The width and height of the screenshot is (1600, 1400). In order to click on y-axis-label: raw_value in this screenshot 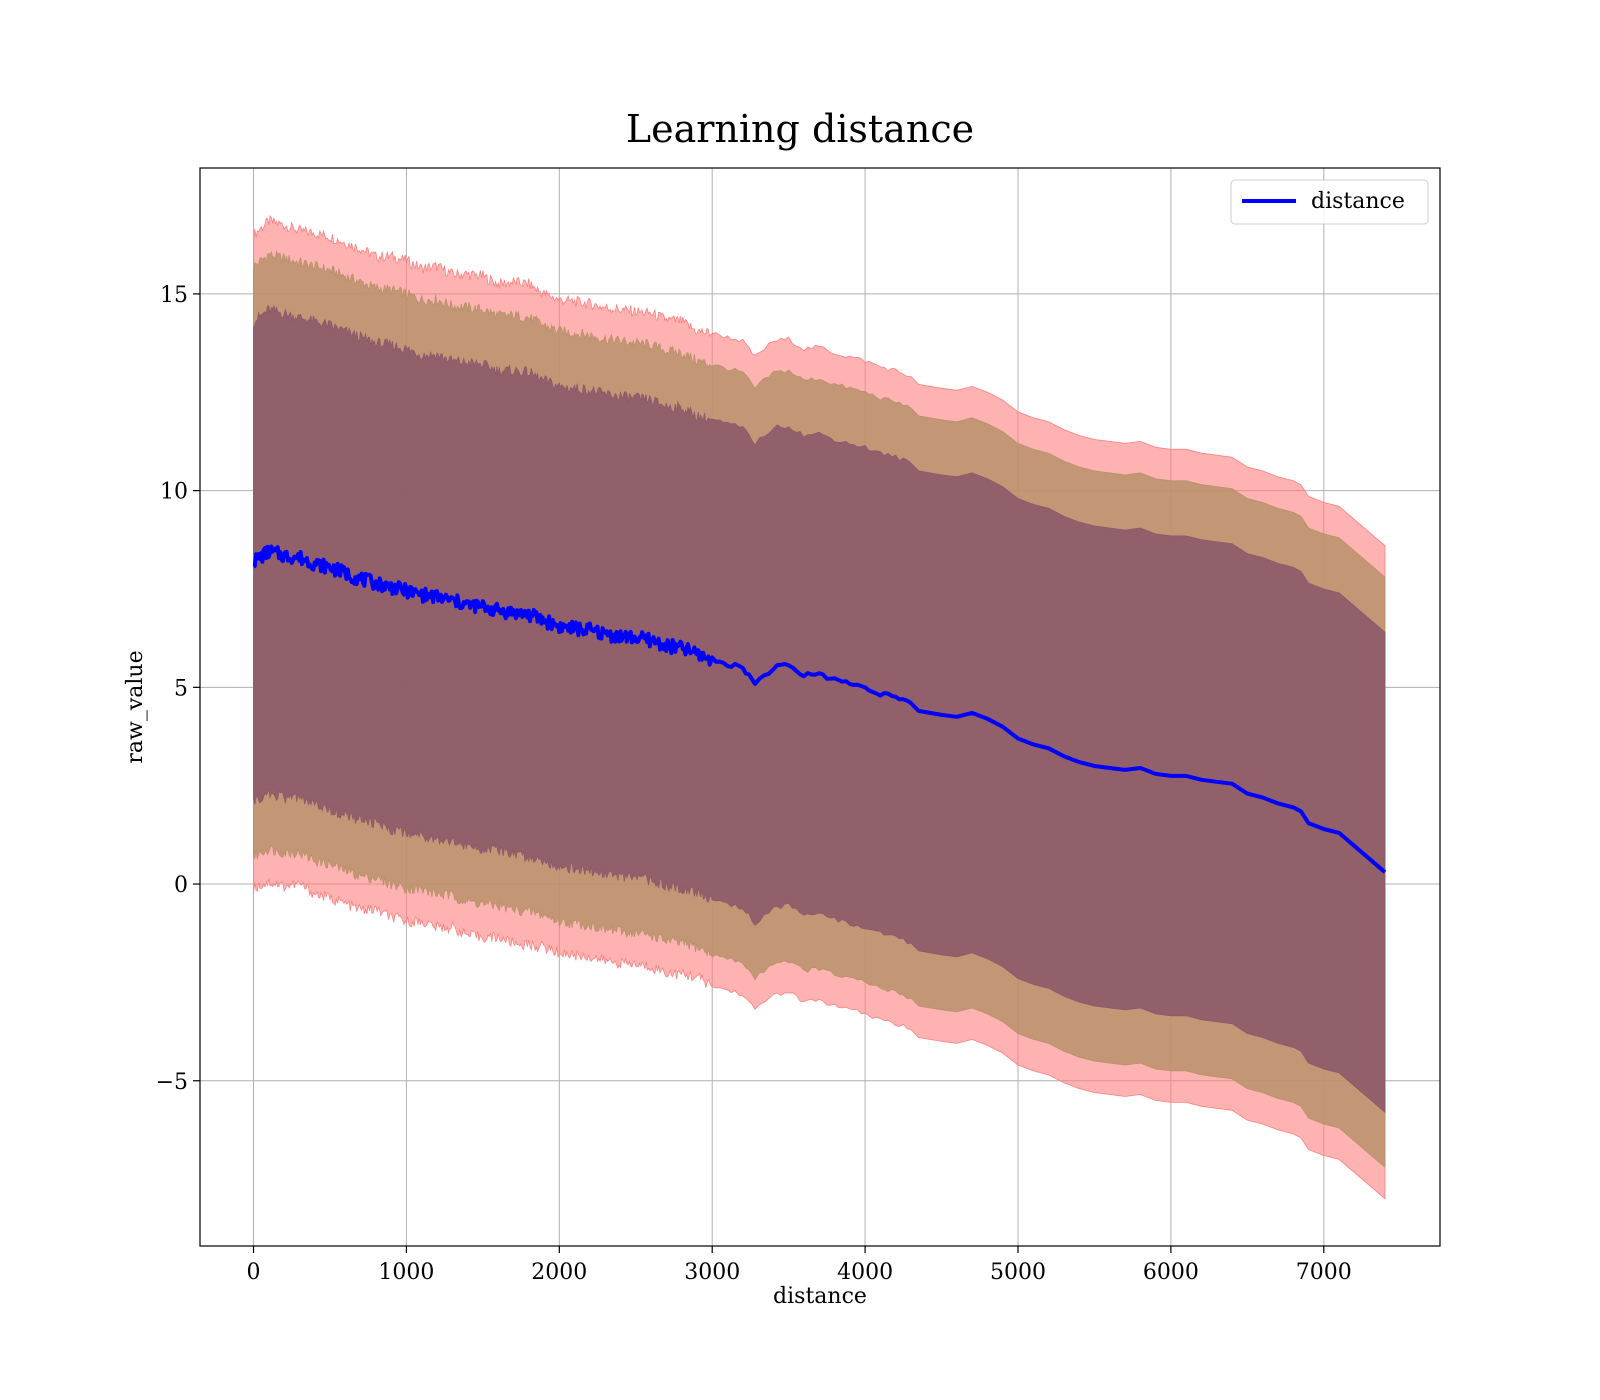, I will do `click(135, 706)`.